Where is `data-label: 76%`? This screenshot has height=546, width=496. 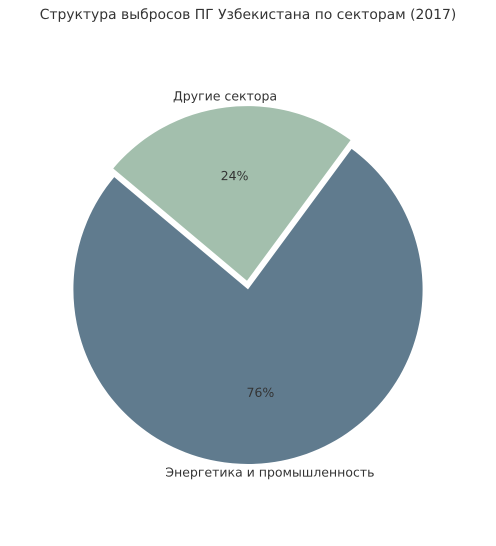 data-label: 76% is located at coordinates (261, 393).